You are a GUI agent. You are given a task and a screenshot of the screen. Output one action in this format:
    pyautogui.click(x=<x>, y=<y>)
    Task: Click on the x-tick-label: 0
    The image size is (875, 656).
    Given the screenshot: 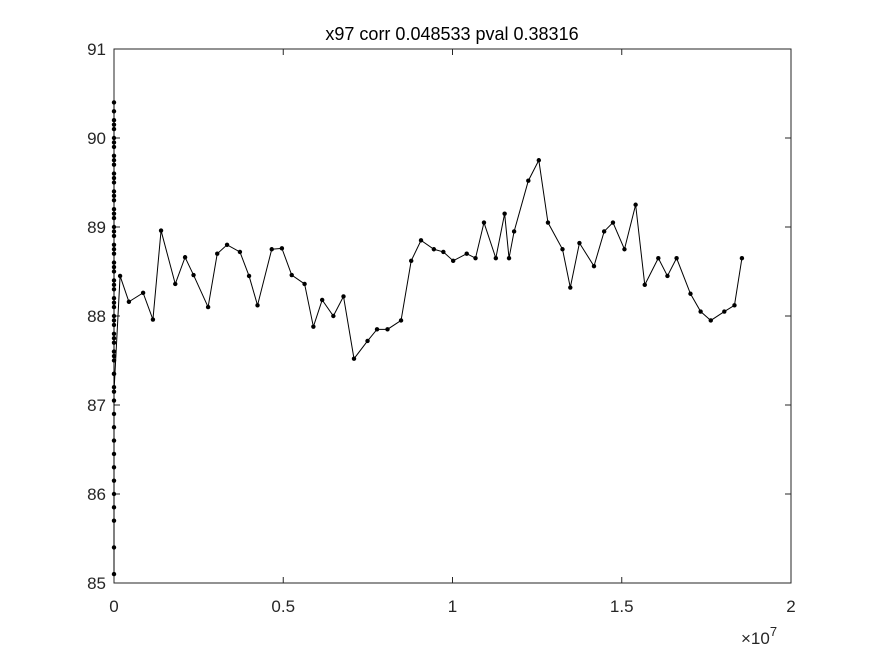 What is the action you would take?
    pyautogui.click(x=113, y=606)
    